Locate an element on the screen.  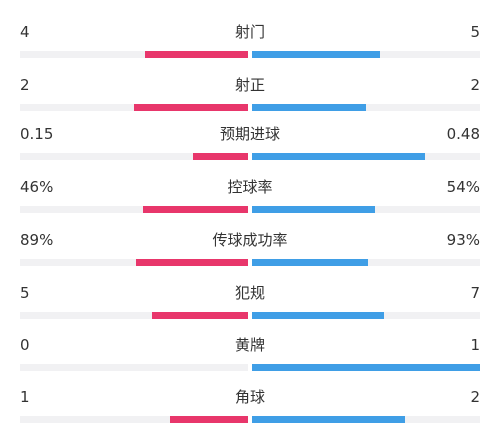
home-value: 0 is located at coordinates (25, 345).